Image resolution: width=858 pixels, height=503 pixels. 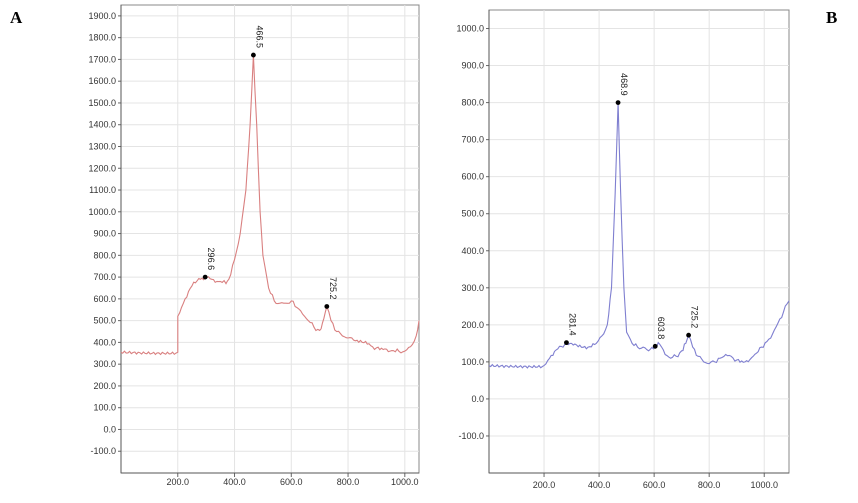 I want to click on chart-b-peak-label: 725.2, so click(x=695, y=317).